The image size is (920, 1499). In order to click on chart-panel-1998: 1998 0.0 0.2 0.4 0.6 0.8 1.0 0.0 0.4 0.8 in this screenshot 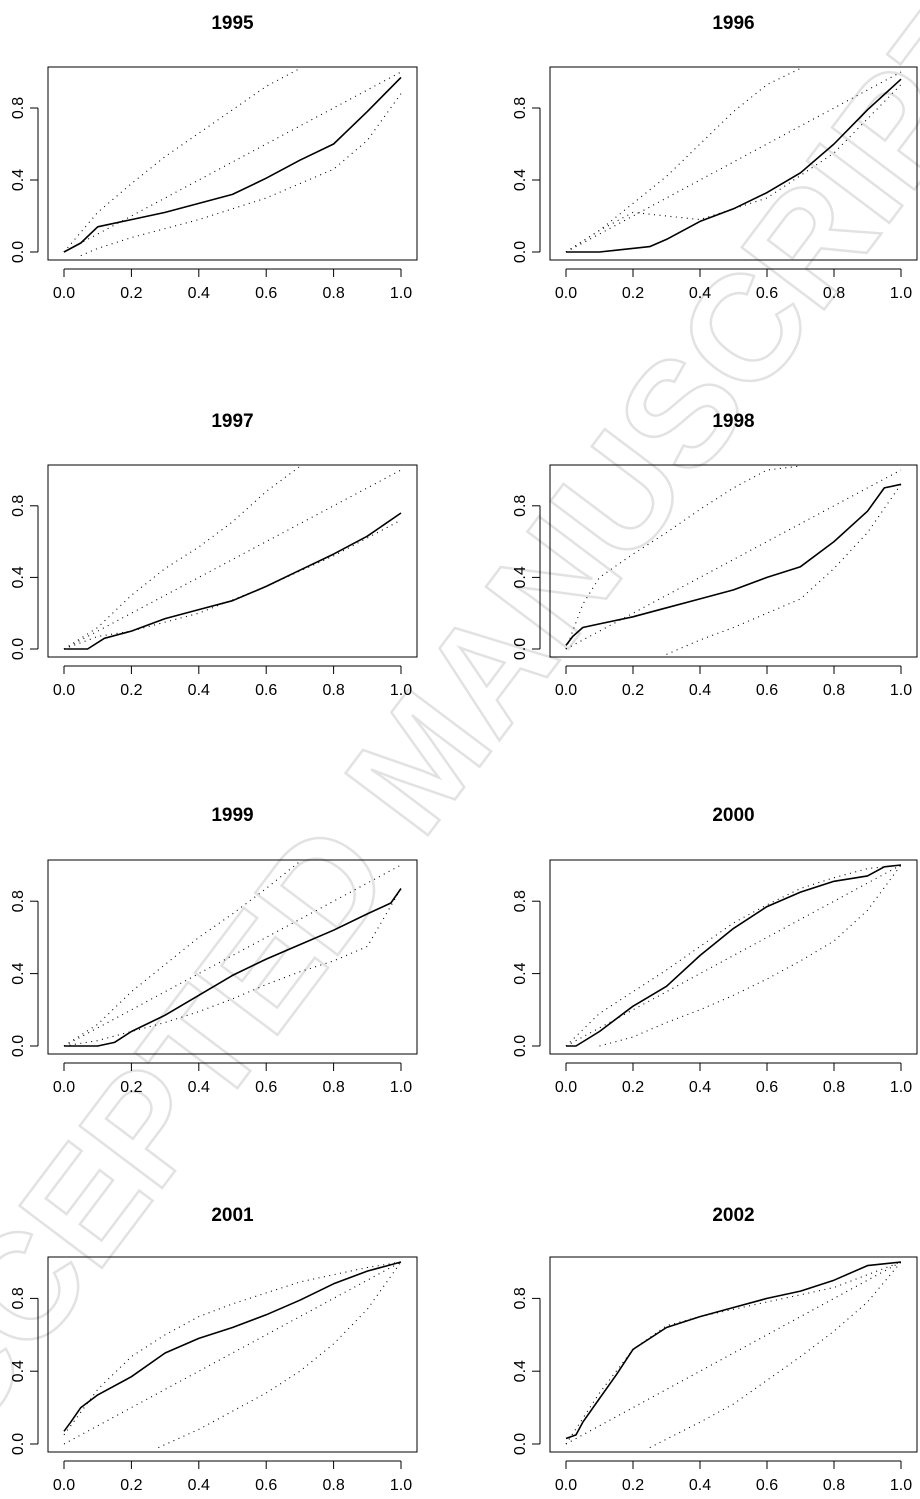, I will do `click(715, 555)`.